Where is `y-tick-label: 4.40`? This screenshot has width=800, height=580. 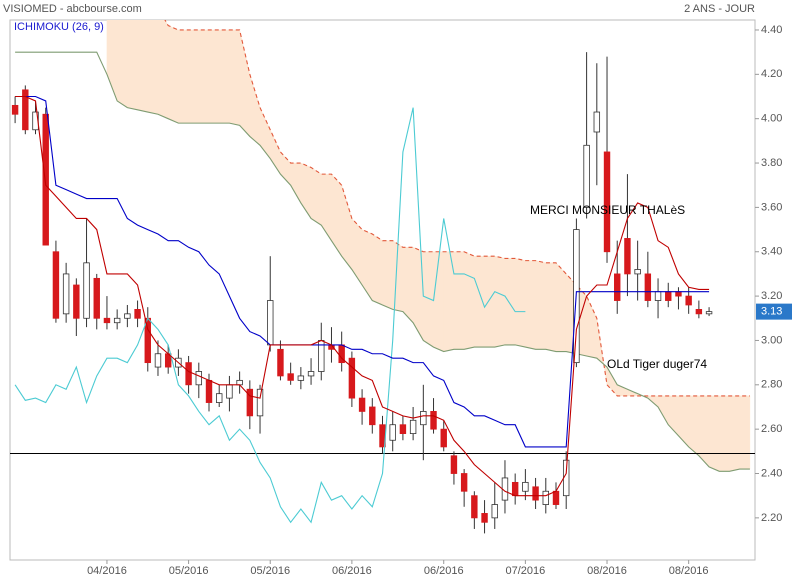 y-tick-label: 4.40 is located at coordinates (771, 30).